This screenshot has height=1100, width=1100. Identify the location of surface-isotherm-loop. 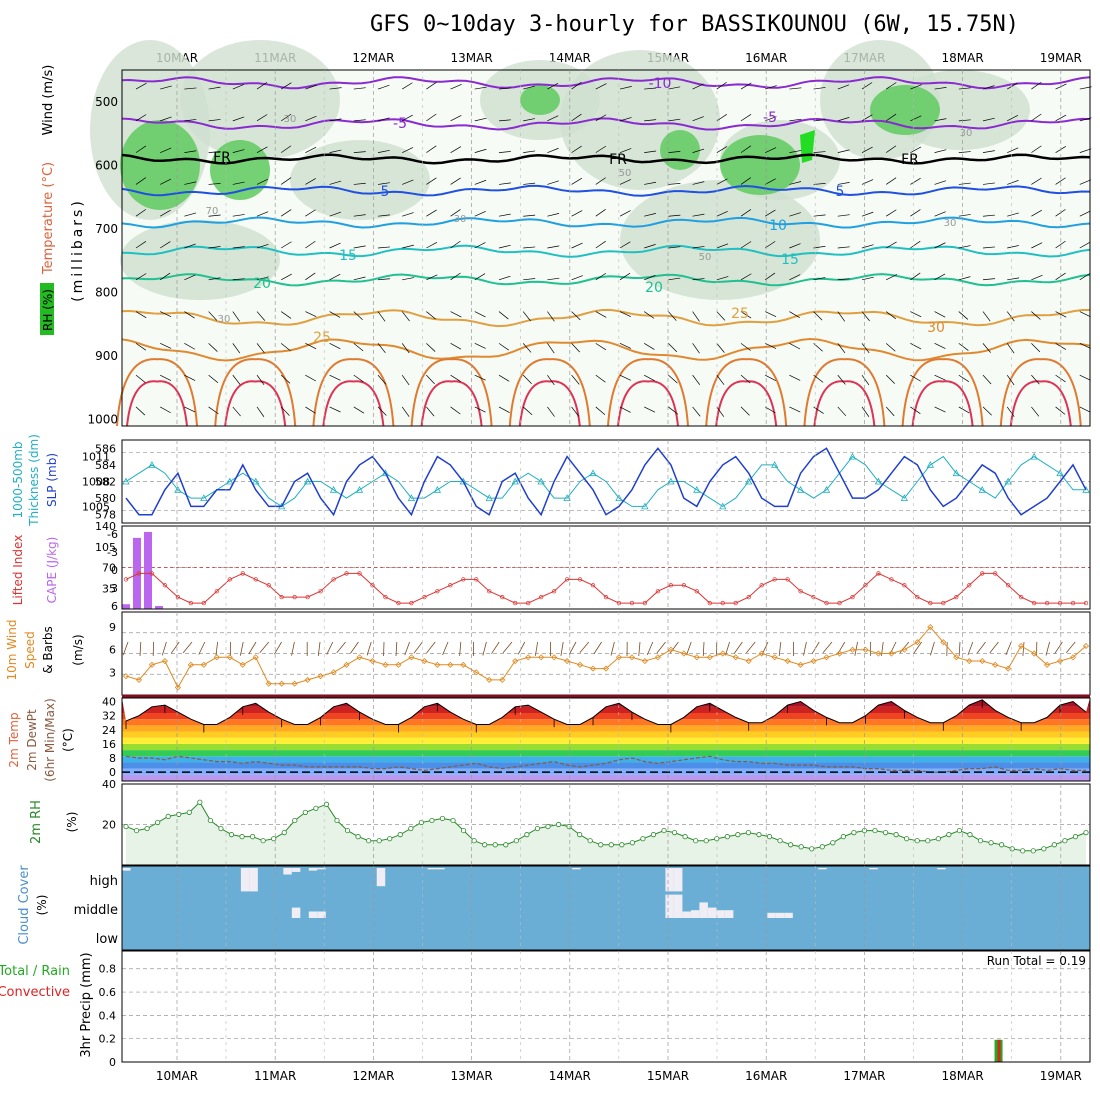
(451, 403).